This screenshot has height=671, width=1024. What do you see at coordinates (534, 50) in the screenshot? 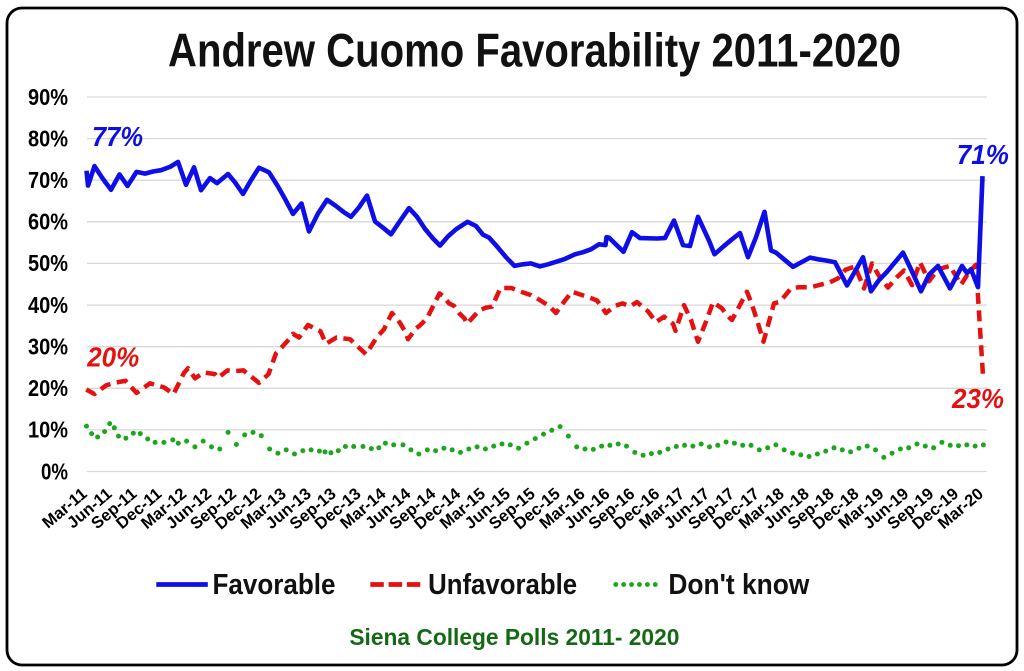
I see `svg-text:Andrew Cuomo Favorability 2011: Andrew Cuomo Favorability 2011-2020` at bounding box center [534, 50].